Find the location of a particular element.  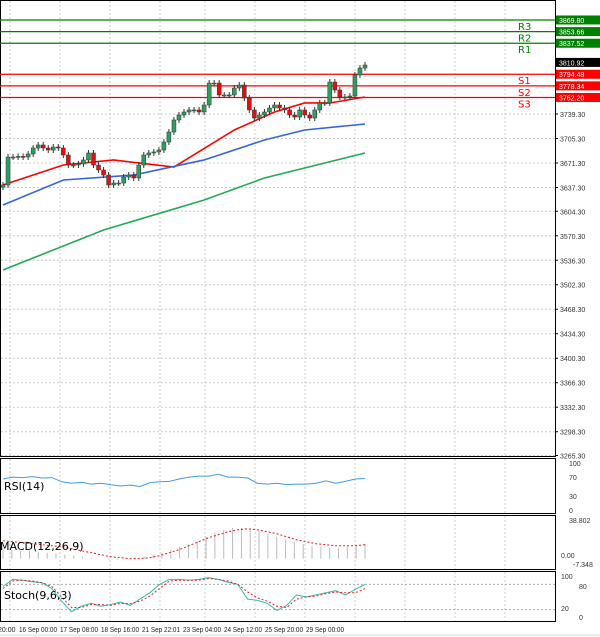

y-tick-label: 3705.30 is located at coordinates (572, 139).